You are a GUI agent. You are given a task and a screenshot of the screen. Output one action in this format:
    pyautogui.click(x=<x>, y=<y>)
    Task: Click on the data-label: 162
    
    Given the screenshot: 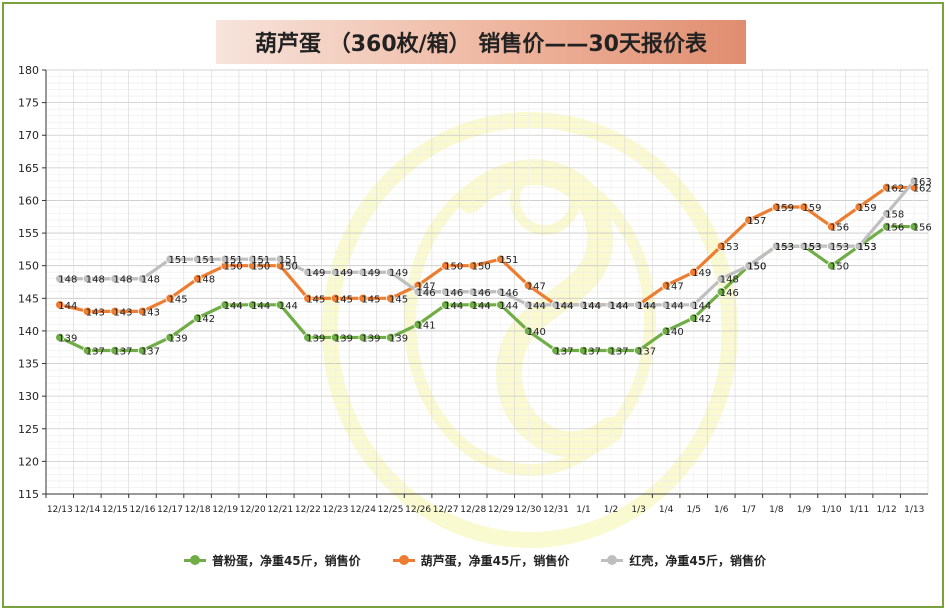 What is the action you would take?
    pyautogui.click(x=894, y=188)
    